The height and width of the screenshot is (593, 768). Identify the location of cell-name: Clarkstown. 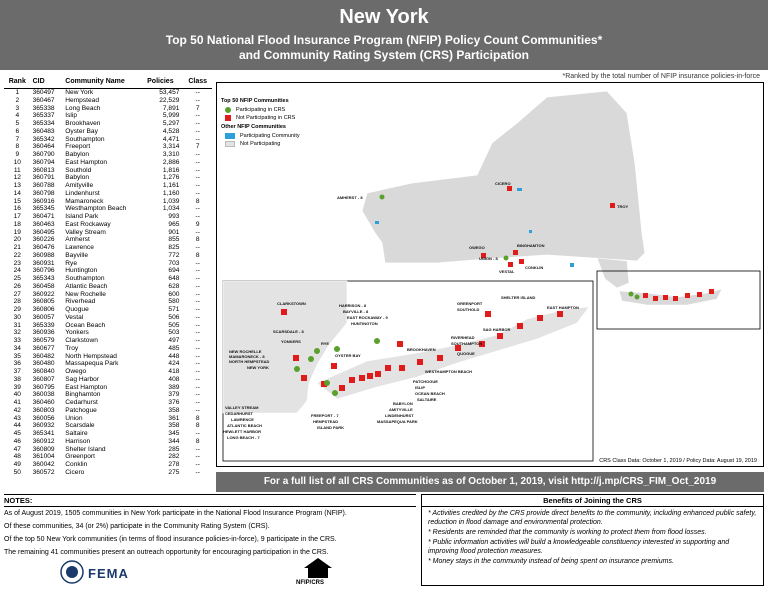
(81, 340).